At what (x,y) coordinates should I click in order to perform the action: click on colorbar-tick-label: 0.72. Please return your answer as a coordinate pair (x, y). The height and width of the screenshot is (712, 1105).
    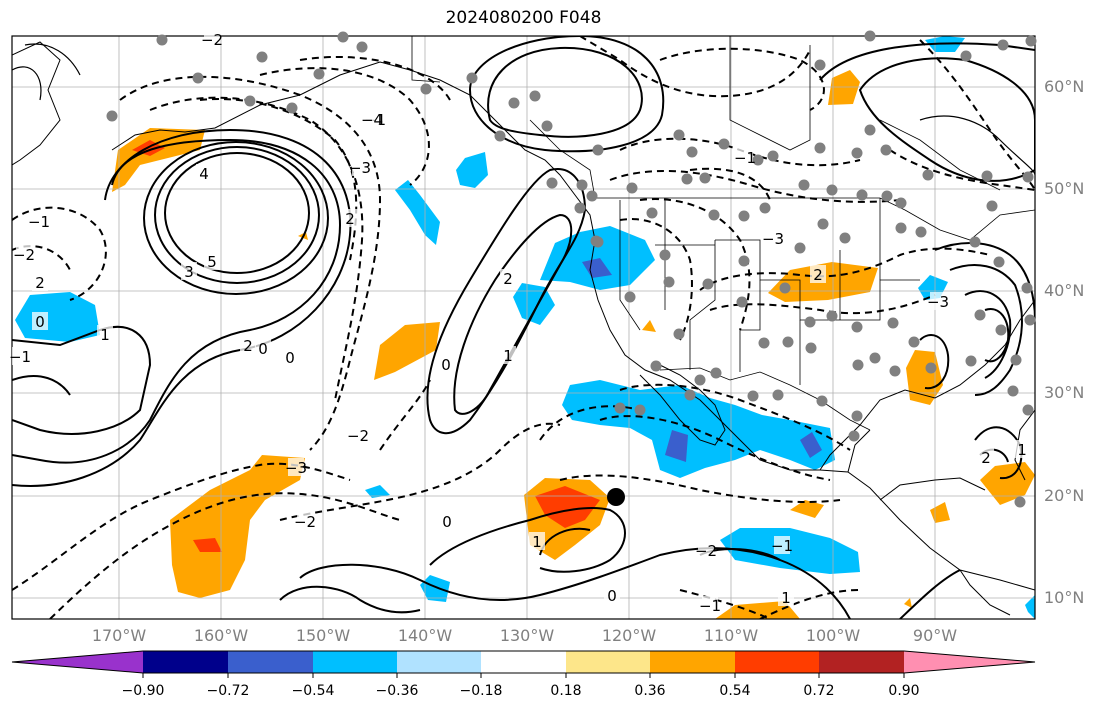
    Looking at the image, I should click on (819, 691).